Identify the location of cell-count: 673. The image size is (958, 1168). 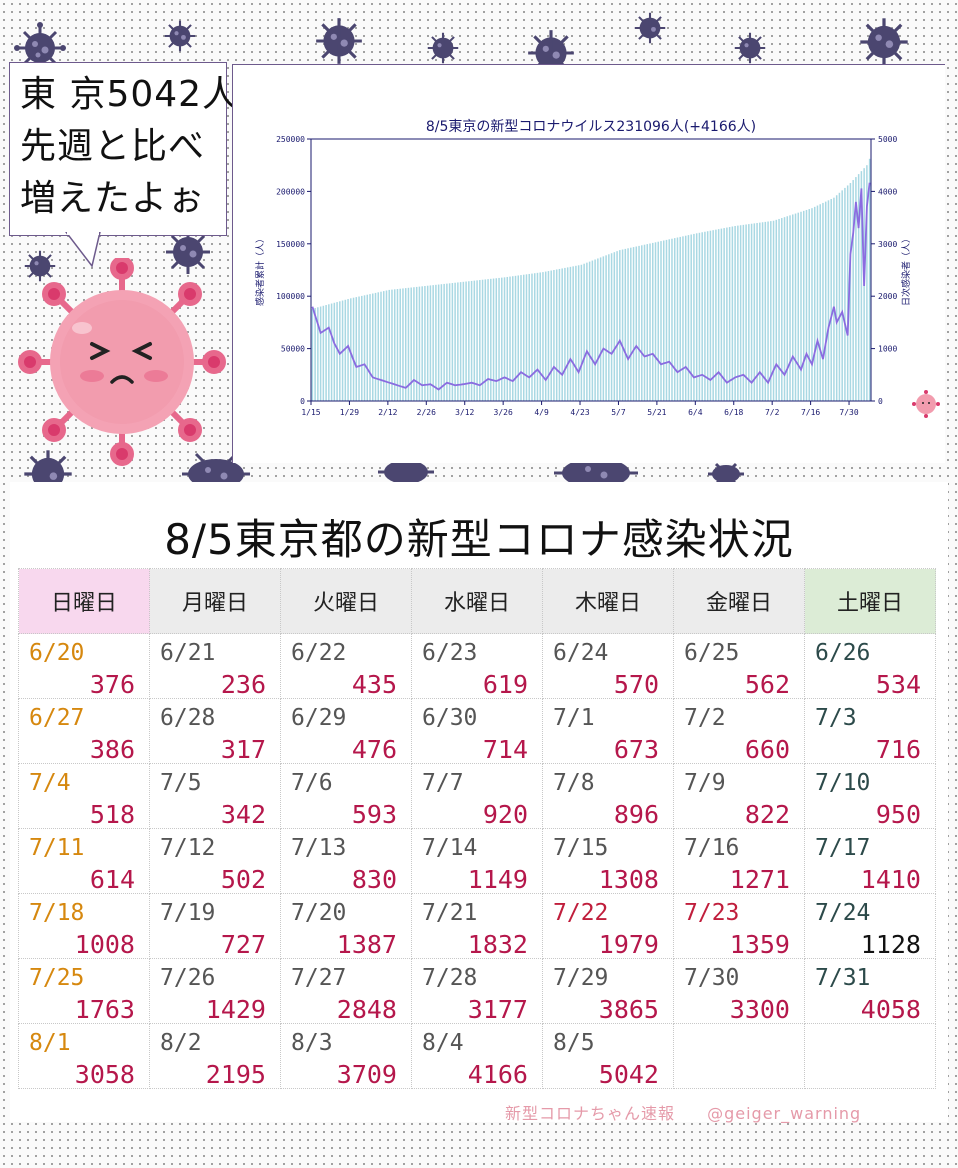
(636, 749).